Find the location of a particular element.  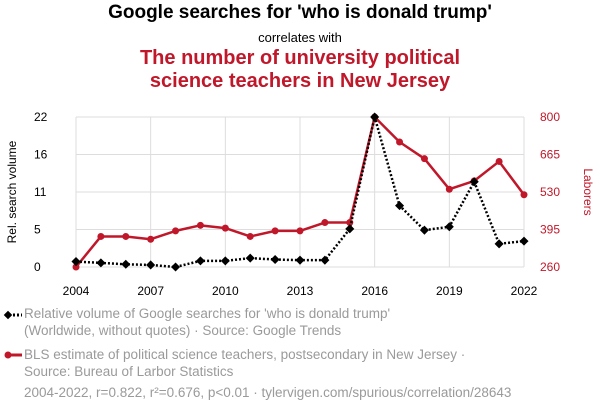

y-tick-label: 22 is located at coordinates (41, 117).